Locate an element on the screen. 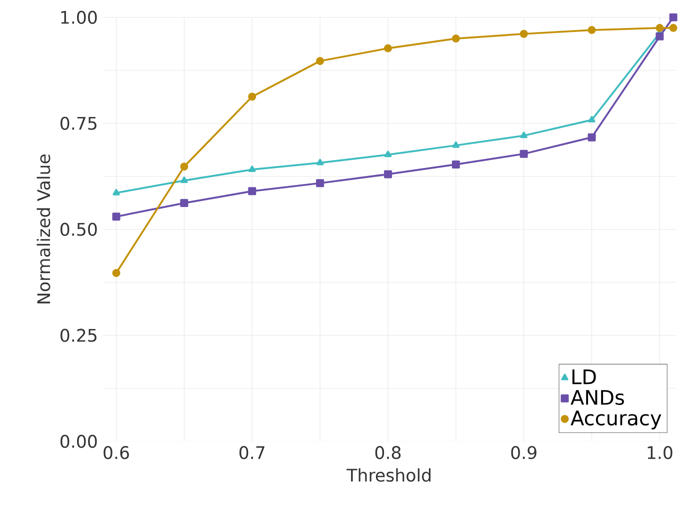 The image size is (678, 512). x-tick-label: 0.7 is located at coordinates (251, 453).